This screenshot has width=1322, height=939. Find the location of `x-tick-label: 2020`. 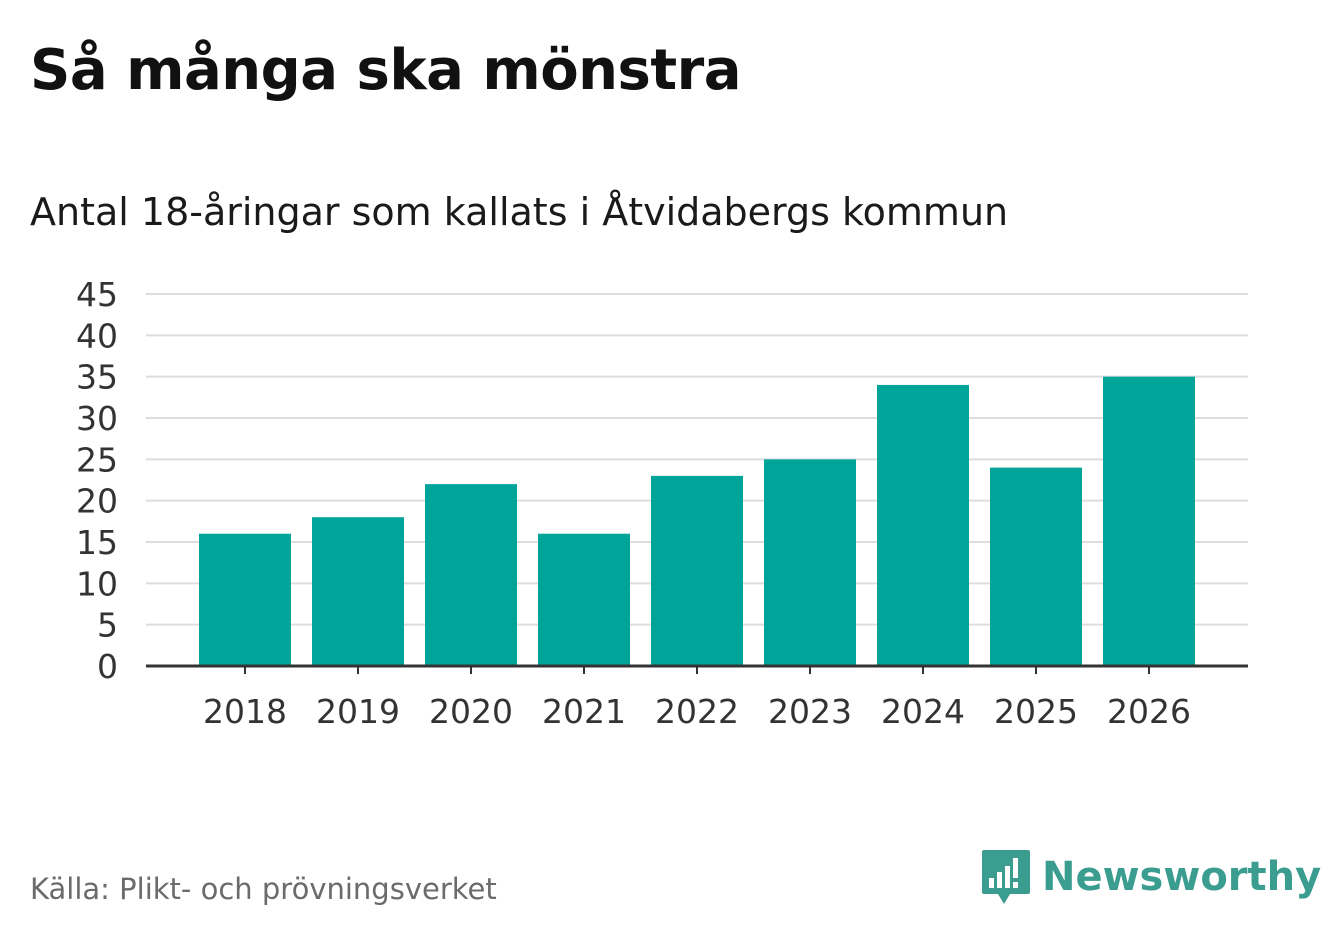

x-tick-label: 2020 is located at coordinates (471, 711).